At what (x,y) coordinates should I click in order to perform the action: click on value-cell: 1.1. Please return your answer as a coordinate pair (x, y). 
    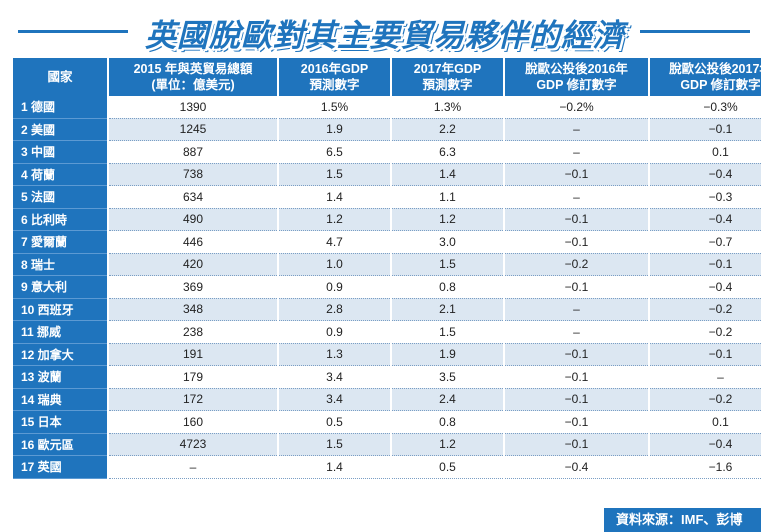
    Looking at the image, I should click on (447, 197).